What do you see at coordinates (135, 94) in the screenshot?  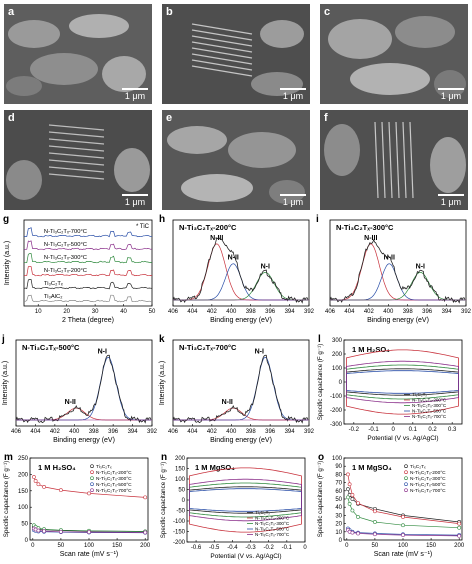 I see `scale-bar-a: 1 μm` at bounding box center [135, 94].